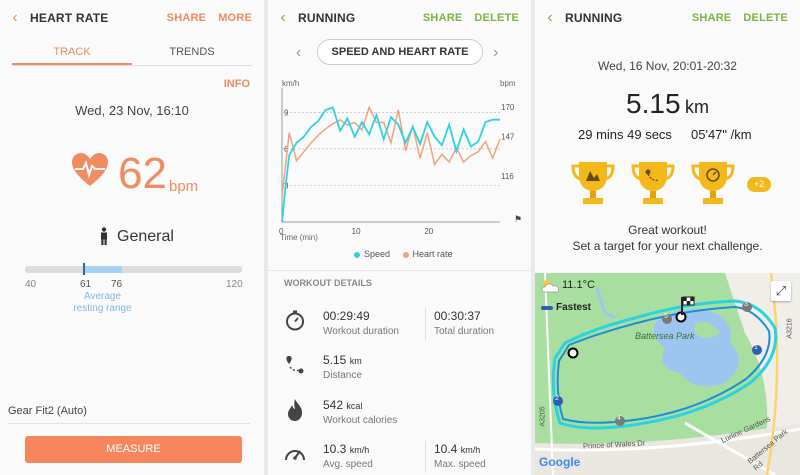  I want to click on right-axis-label: bpm, so click(508, 83).